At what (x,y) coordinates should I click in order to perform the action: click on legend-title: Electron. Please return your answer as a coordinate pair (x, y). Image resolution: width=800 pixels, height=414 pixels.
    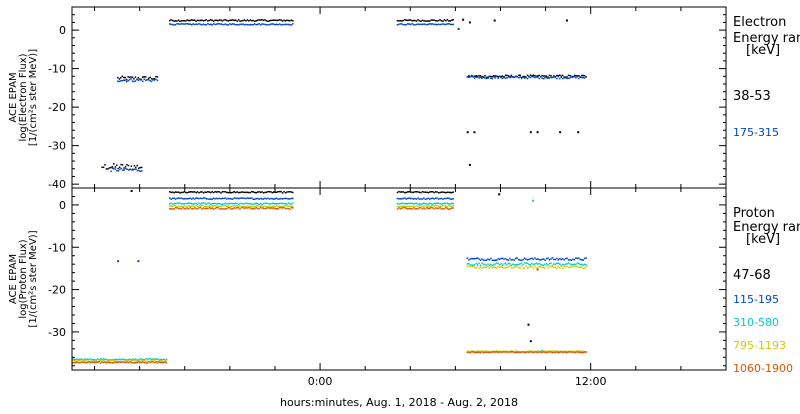
    Looking at the image, I should click on (759, 22).